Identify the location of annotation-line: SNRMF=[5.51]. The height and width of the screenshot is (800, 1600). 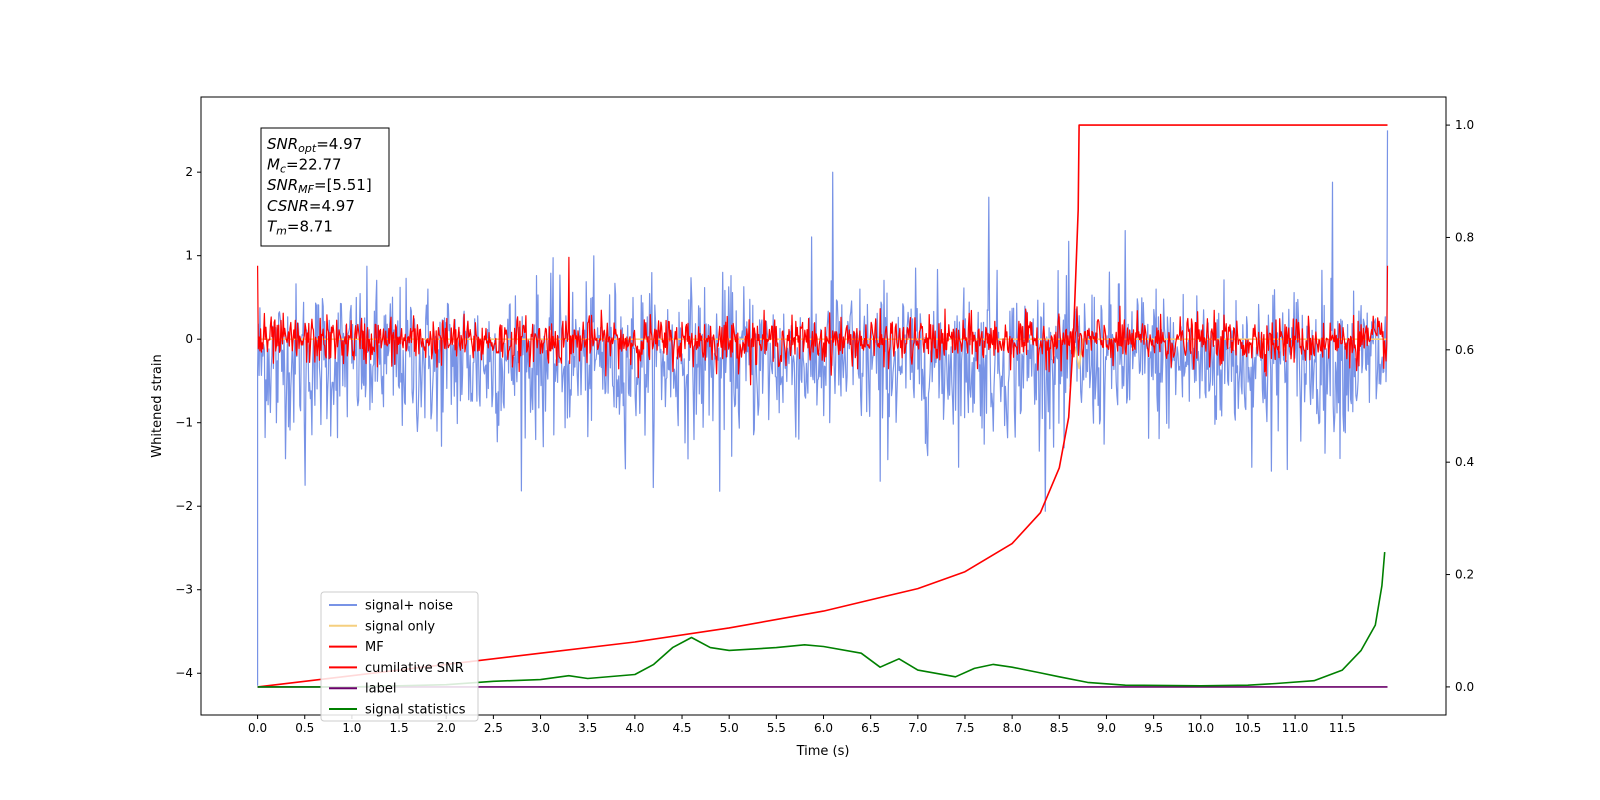
(319, 186).